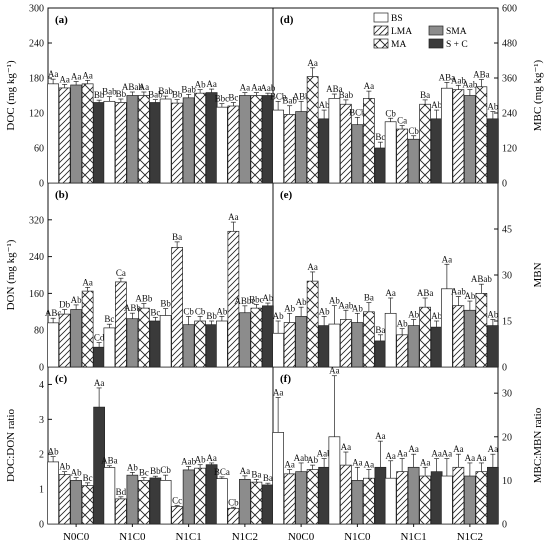  What do you see at coordinates (390, 340) in the screenshot?
I see `bar-e-N1C1-BS` at bounding box center [390, 340].